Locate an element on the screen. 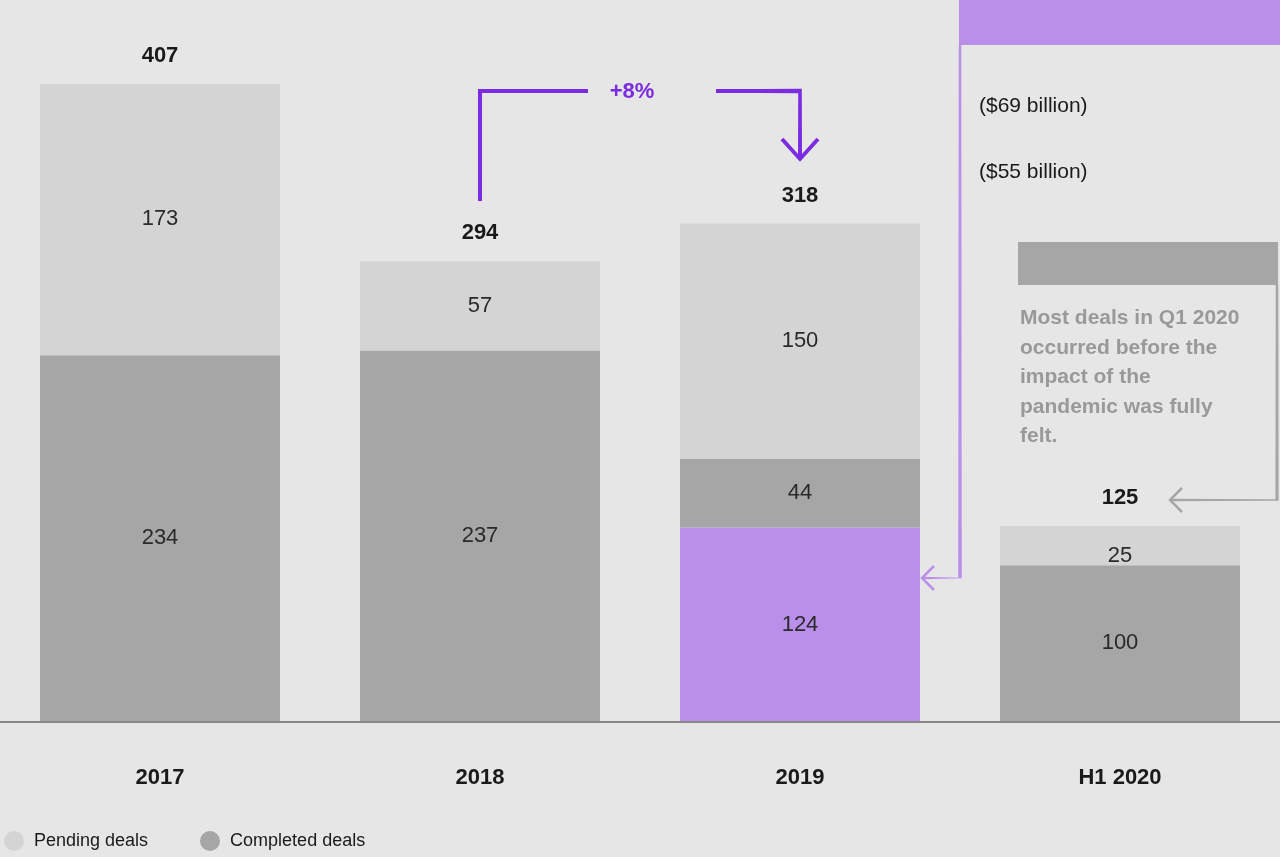  x-tick-label: 2019 is located at coordinates (800, 776).